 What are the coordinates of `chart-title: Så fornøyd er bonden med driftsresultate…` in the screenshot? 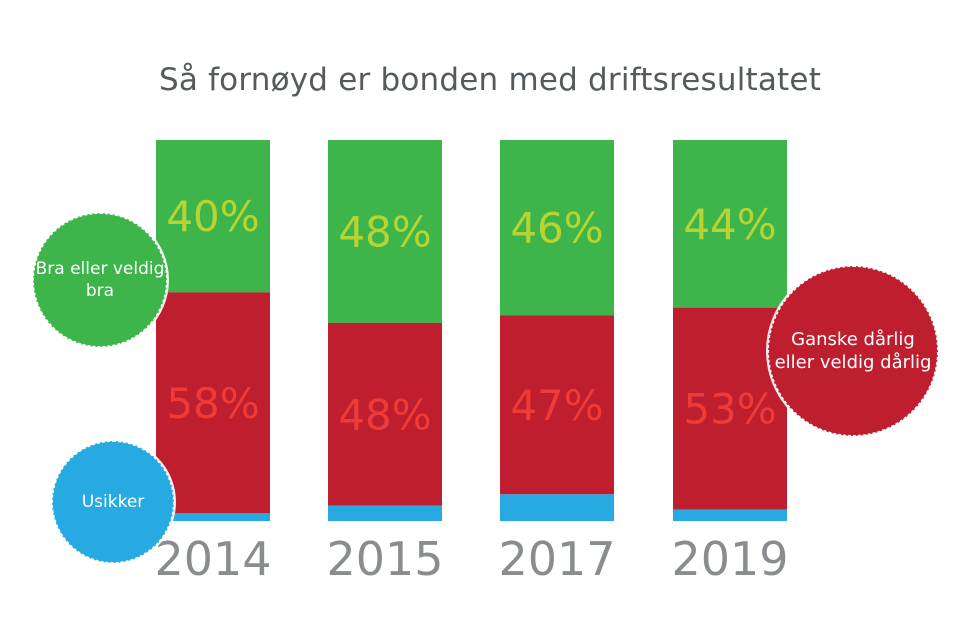 It's located at (490, 80).